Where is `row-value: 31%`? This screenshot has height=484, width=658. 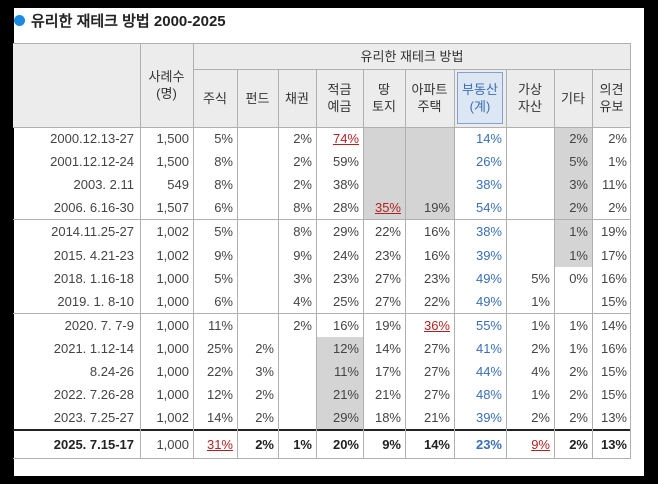
row-value: 31% is located at coordinates (219, 445).